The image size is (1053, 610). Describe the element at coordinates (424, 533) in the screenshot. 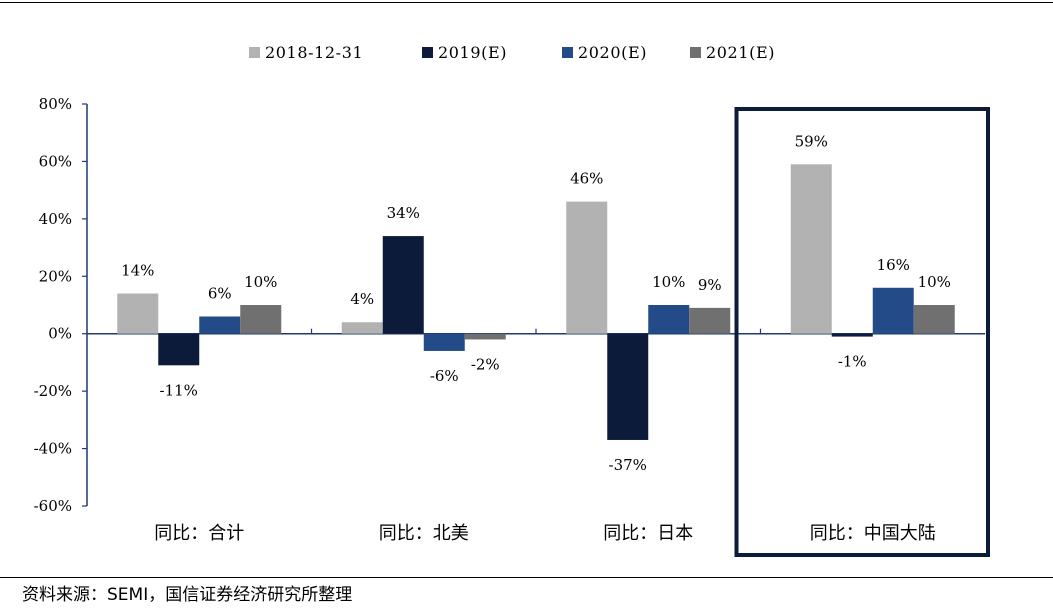

I see `category-label: 同比：北美` at that location.